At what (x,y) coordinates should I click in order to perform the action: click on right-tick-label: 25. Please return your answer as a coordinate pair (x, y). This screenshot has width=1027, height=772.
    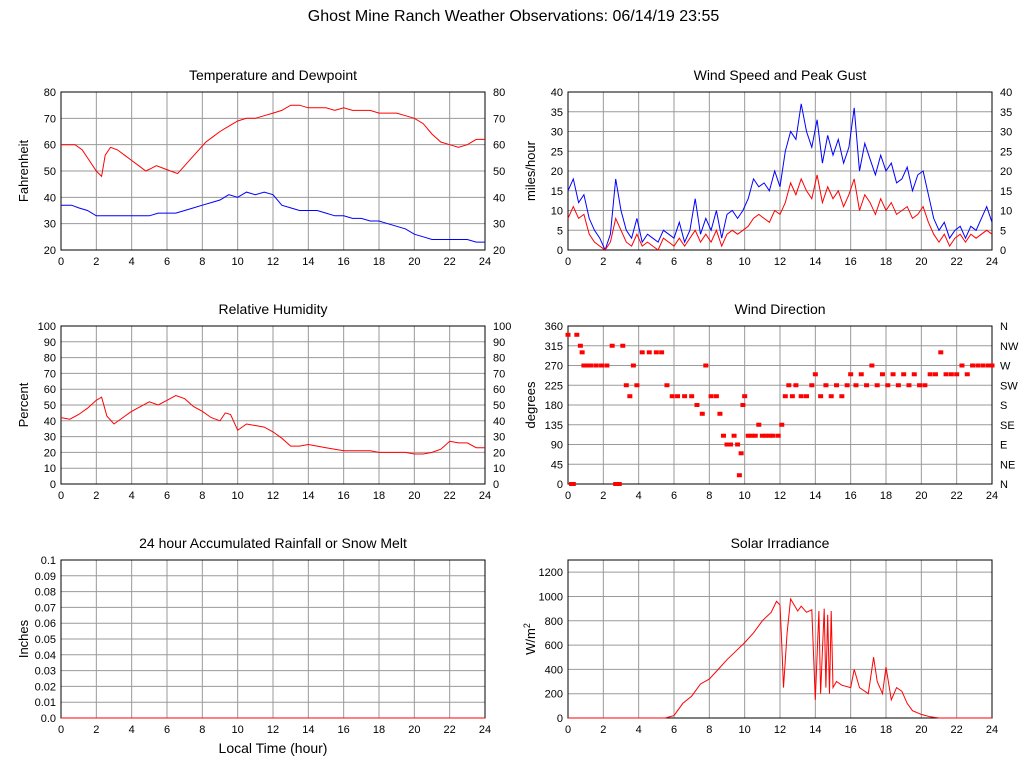
    Looking at the image, I should click on (1006, 152).